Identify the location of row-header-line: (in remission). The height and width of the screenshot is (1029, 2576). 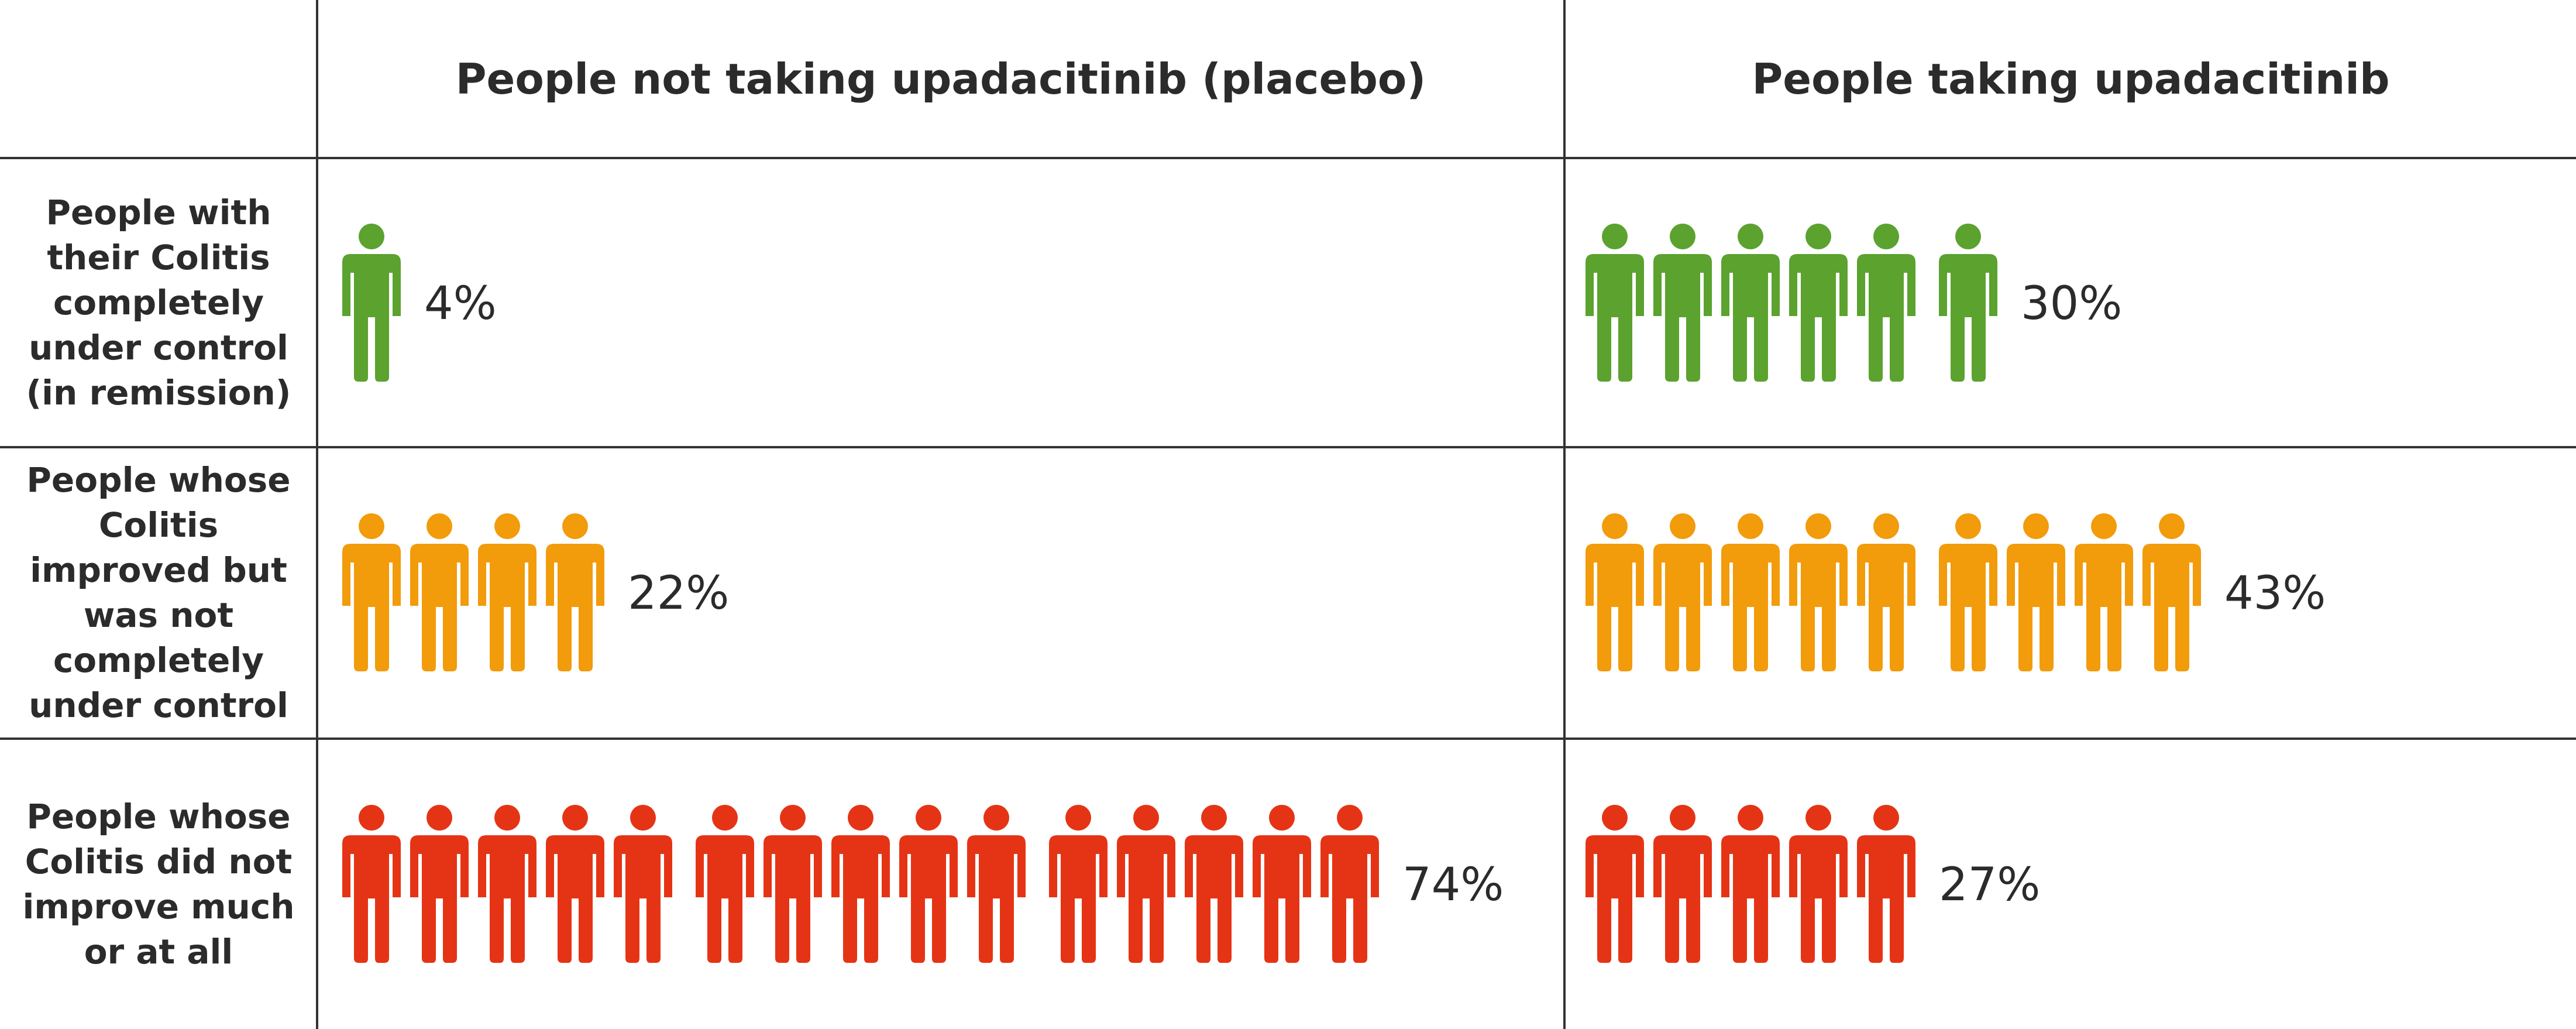
(158, 392).